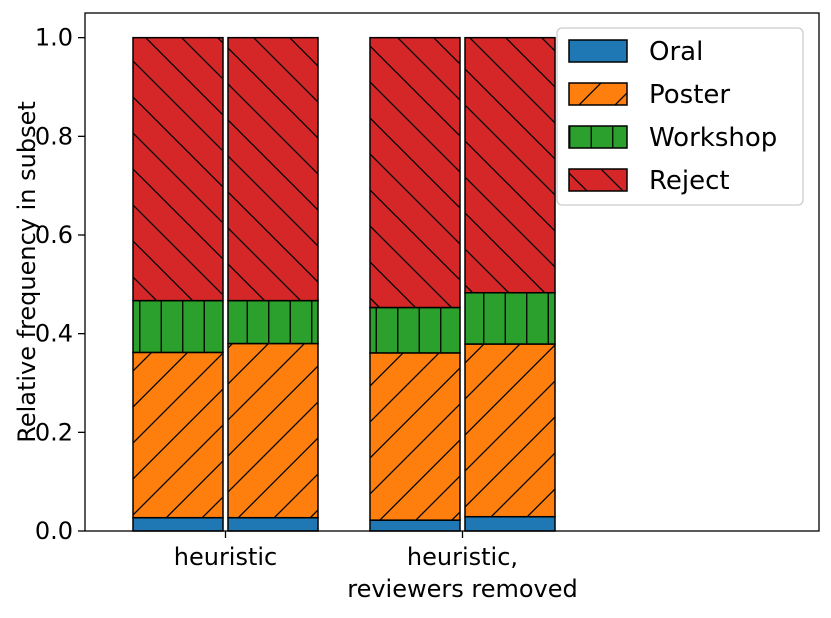 The height and width of the screenshot is (618, 831). Describe the element at coordinates (54, 235) in the screenshot. I see `y-tick-label: 0.6` at that location.